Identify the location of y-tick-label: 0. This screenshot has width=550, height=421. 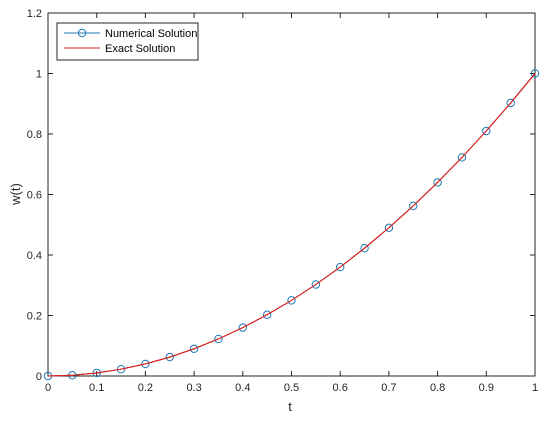
(39, 377).